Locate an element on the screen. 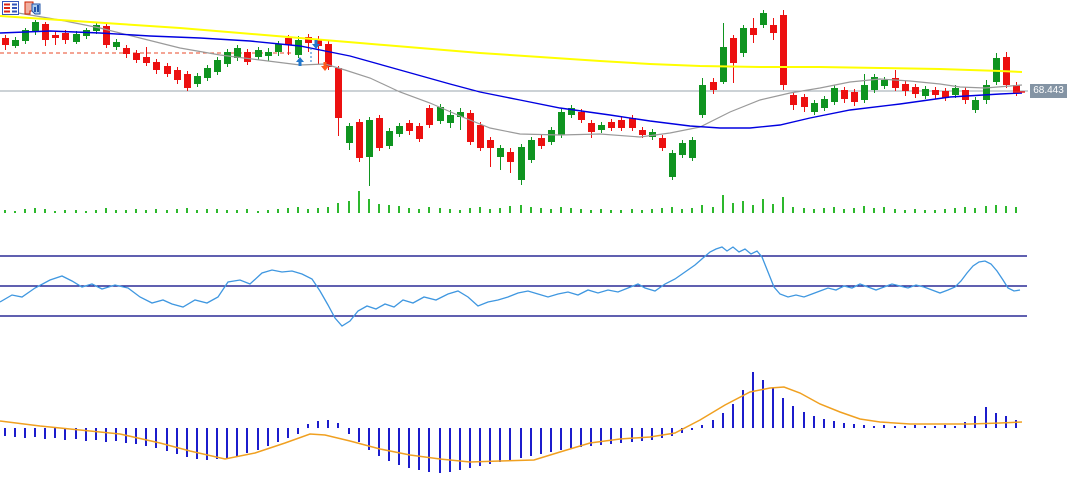 This screenshot has width=1067, height=499. data-table-icon is located at coordinates (10, 8).